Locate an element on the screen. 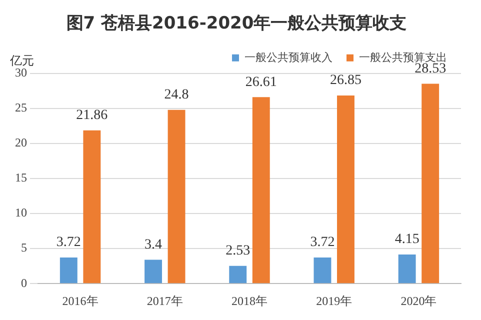 The width and height of the screenshot is (481, 320). y-tick-label: 30 is located at coordinates (21, 73).